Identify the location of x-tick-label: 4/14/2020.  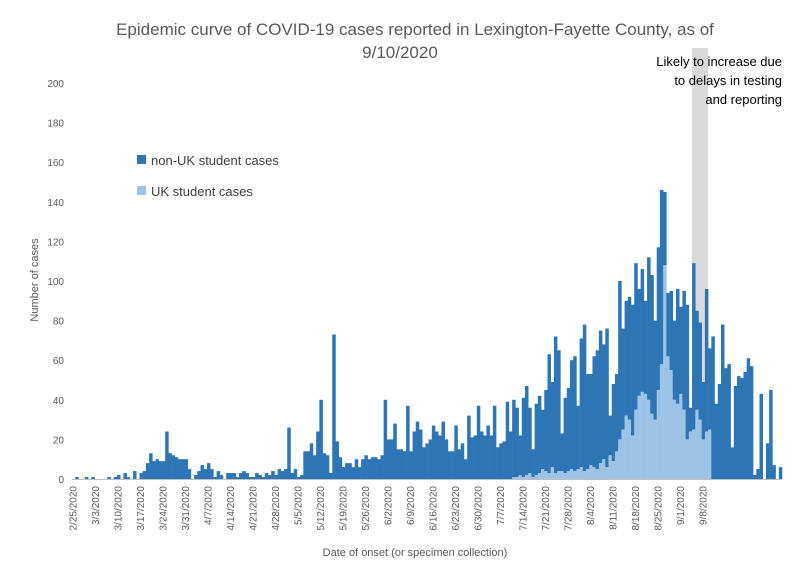
(231, 508).